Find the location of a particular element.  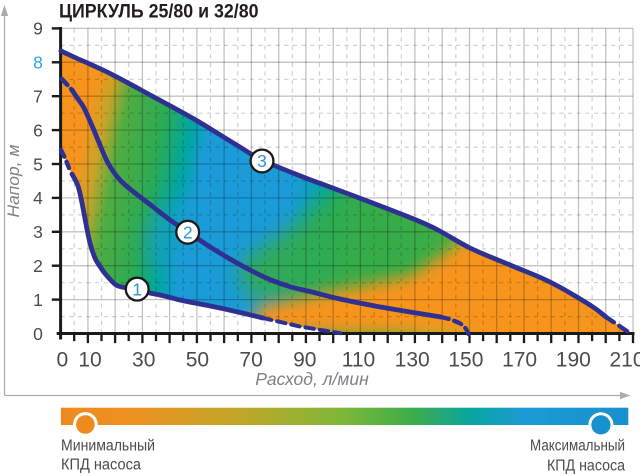

svg-text: 210 is located at coordinates (624, 360).